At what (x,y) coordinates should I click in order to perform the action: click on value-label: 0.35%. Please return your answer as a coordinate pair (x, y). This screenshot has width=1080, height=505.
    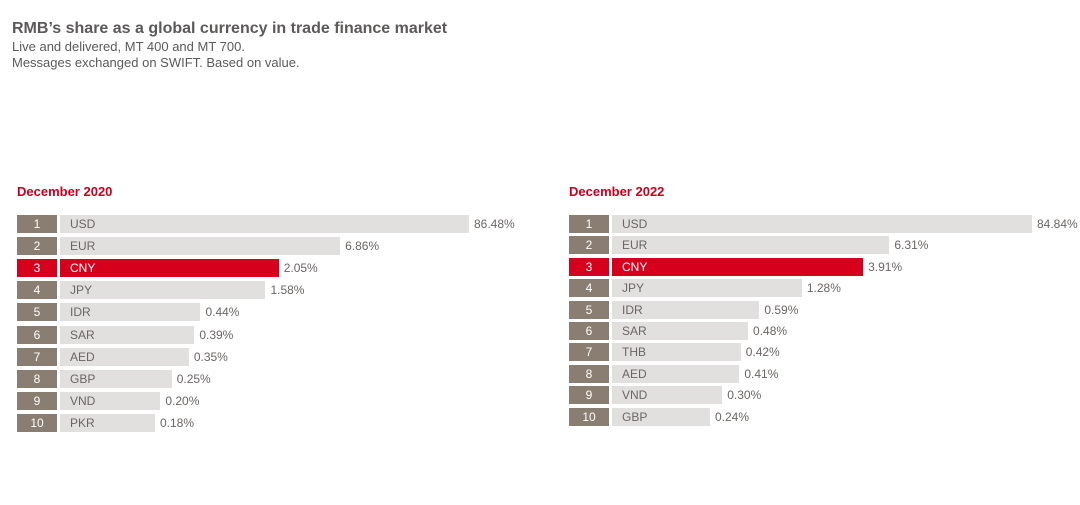
    Looking at the image, I should click on (210, 356).